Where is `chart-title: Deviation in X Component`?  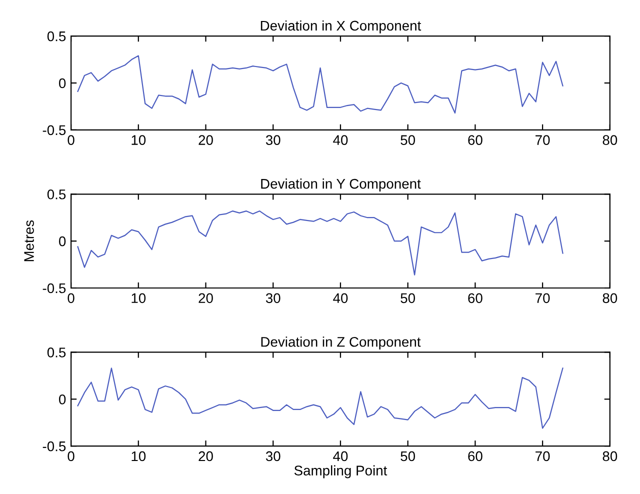 chart-title: Deviation in X Component is located at coordinates (341, 27).